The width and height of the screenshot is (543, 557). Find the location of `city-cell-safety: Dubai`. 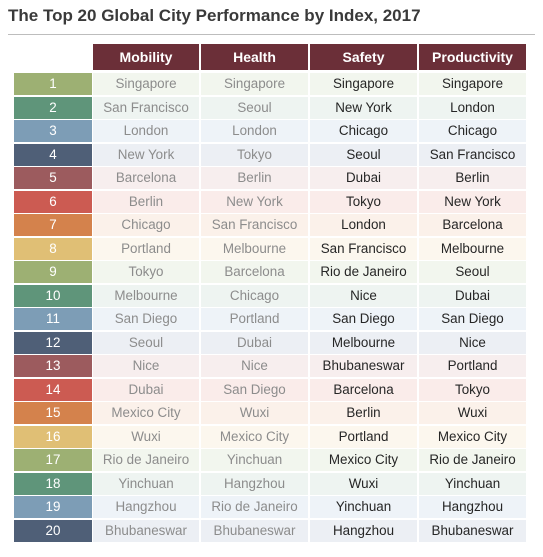

city-cell-safety: Dubai is located at coordinates (363, 178).